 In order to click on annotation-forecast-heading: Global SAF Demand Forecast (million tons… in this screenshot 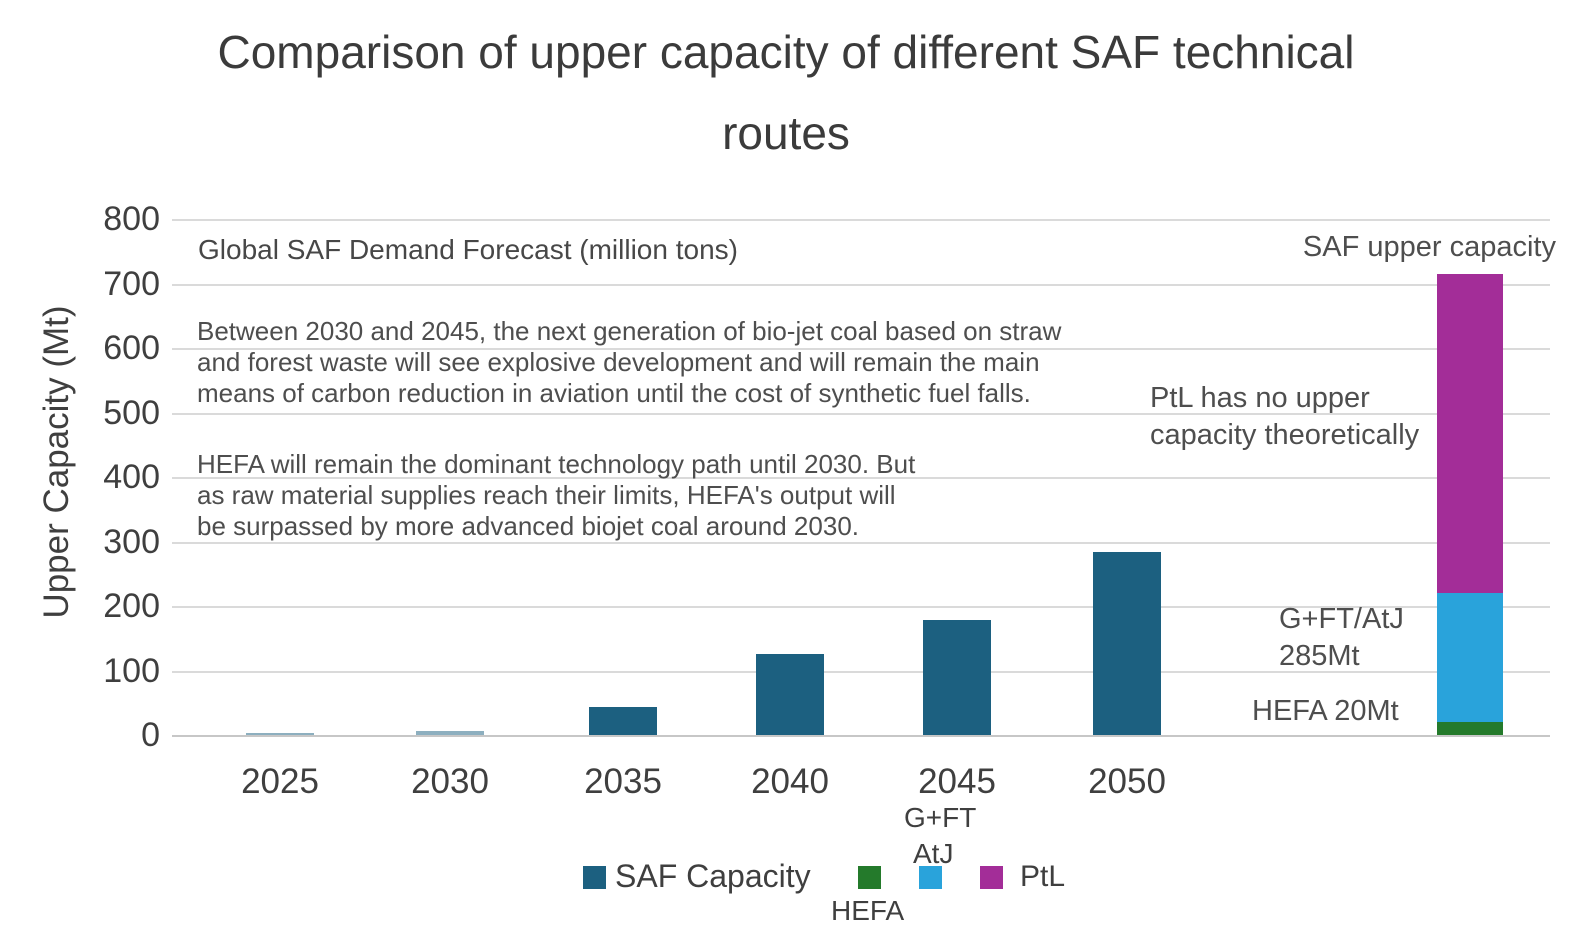, I will do `click(468, 249)`.